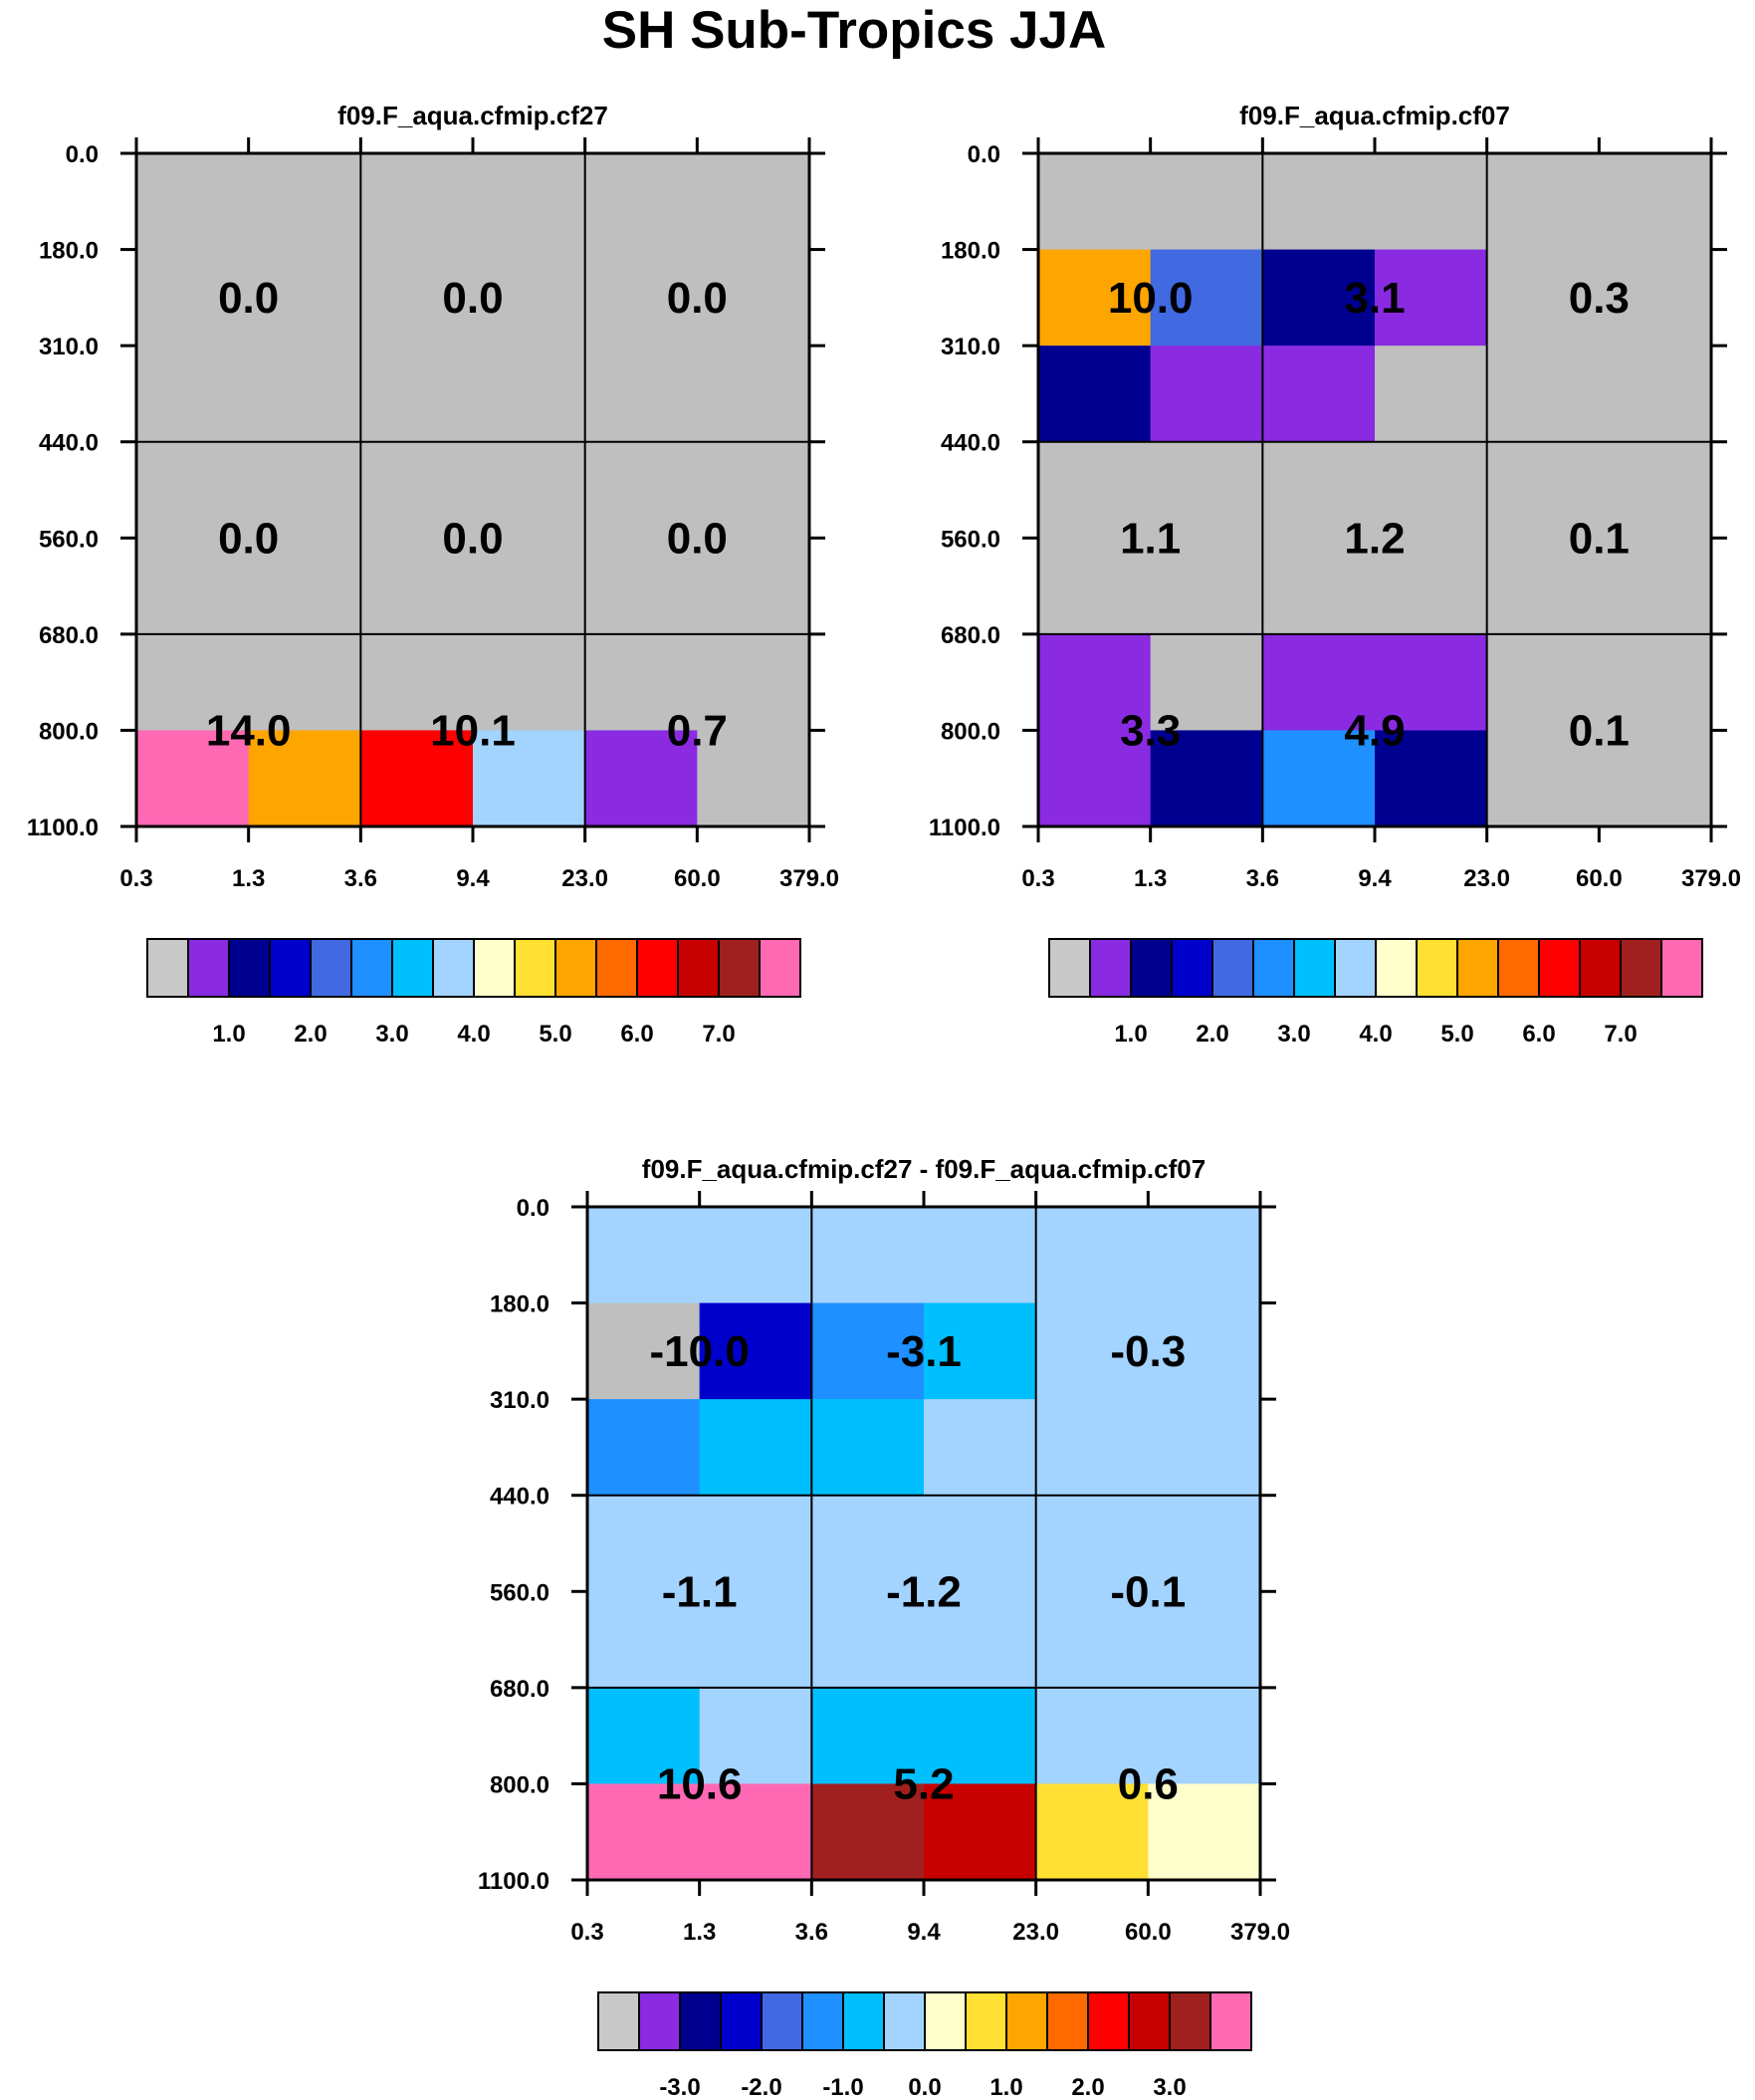 This screenshot has width=1755, height=2100. I want to click on box-value-label: 4.9, so click(1374, 730).